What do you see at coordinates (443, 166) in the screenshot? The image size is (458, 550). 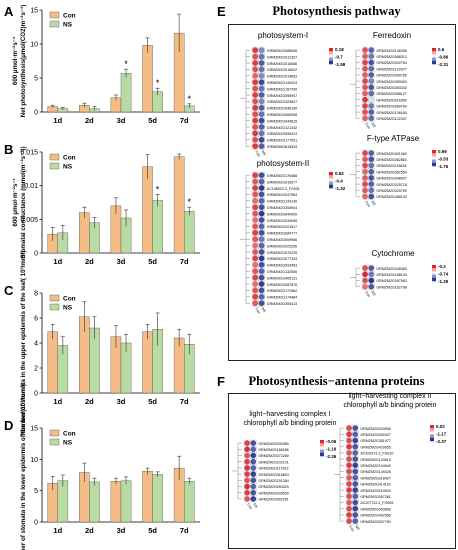 I see `legend-tick-label: -1.76` at bounding box center [443, 166].